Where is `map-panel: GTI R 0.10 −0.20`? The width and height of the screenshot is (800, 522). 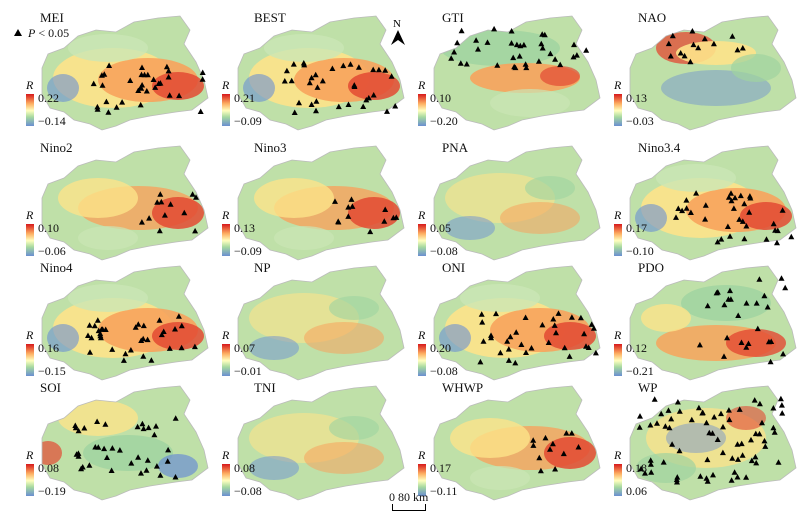
map-panel: GTI R 0.10 −0.20 is located at coordinates (508, 72).